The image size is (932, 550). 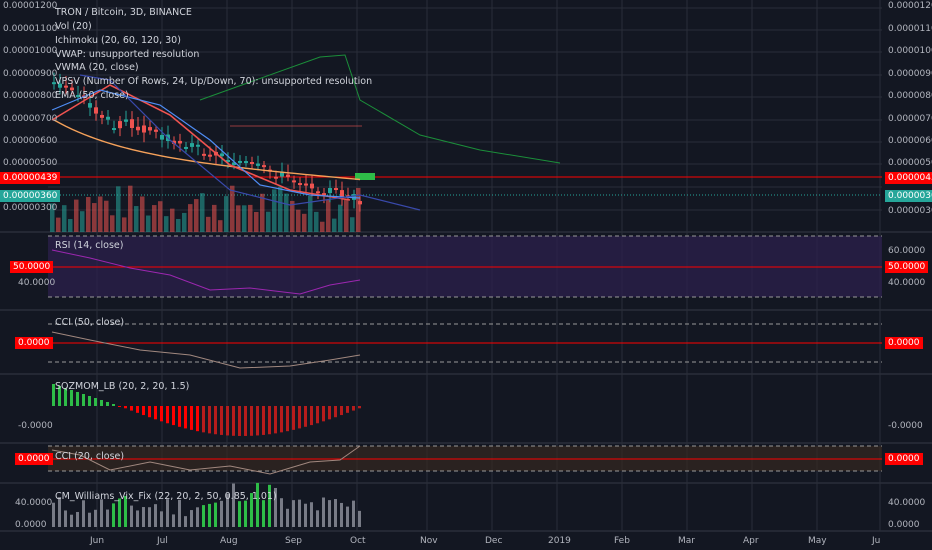 What do you see at coordinates (127, 54) in the screenshot?
I see `main-legend-vwap: VWAP: unsupported resolution` at bounding box center [127, 54].